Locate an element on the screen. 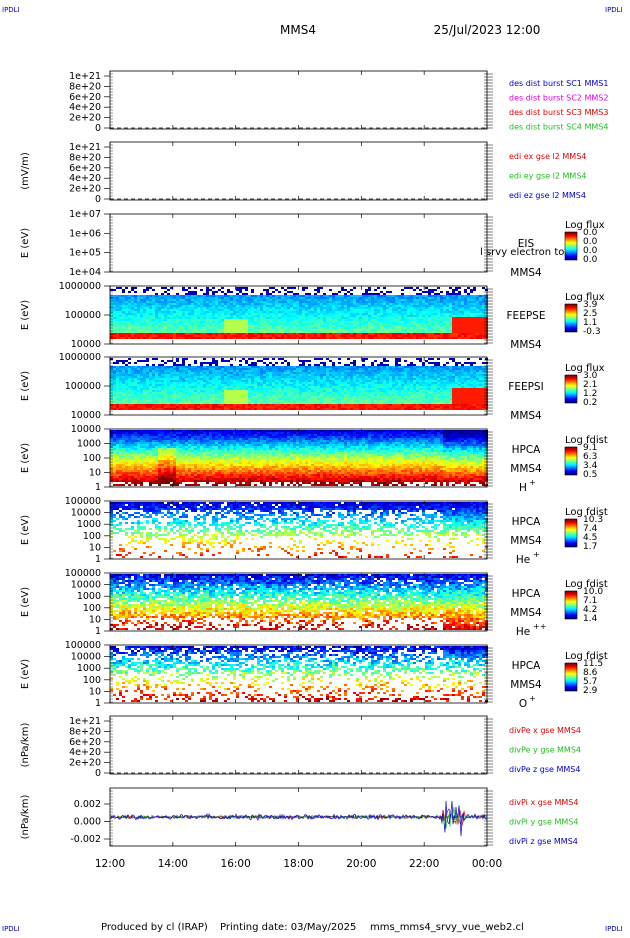  y-tick-label: 6e+20 is located at coordinates (85, 168).